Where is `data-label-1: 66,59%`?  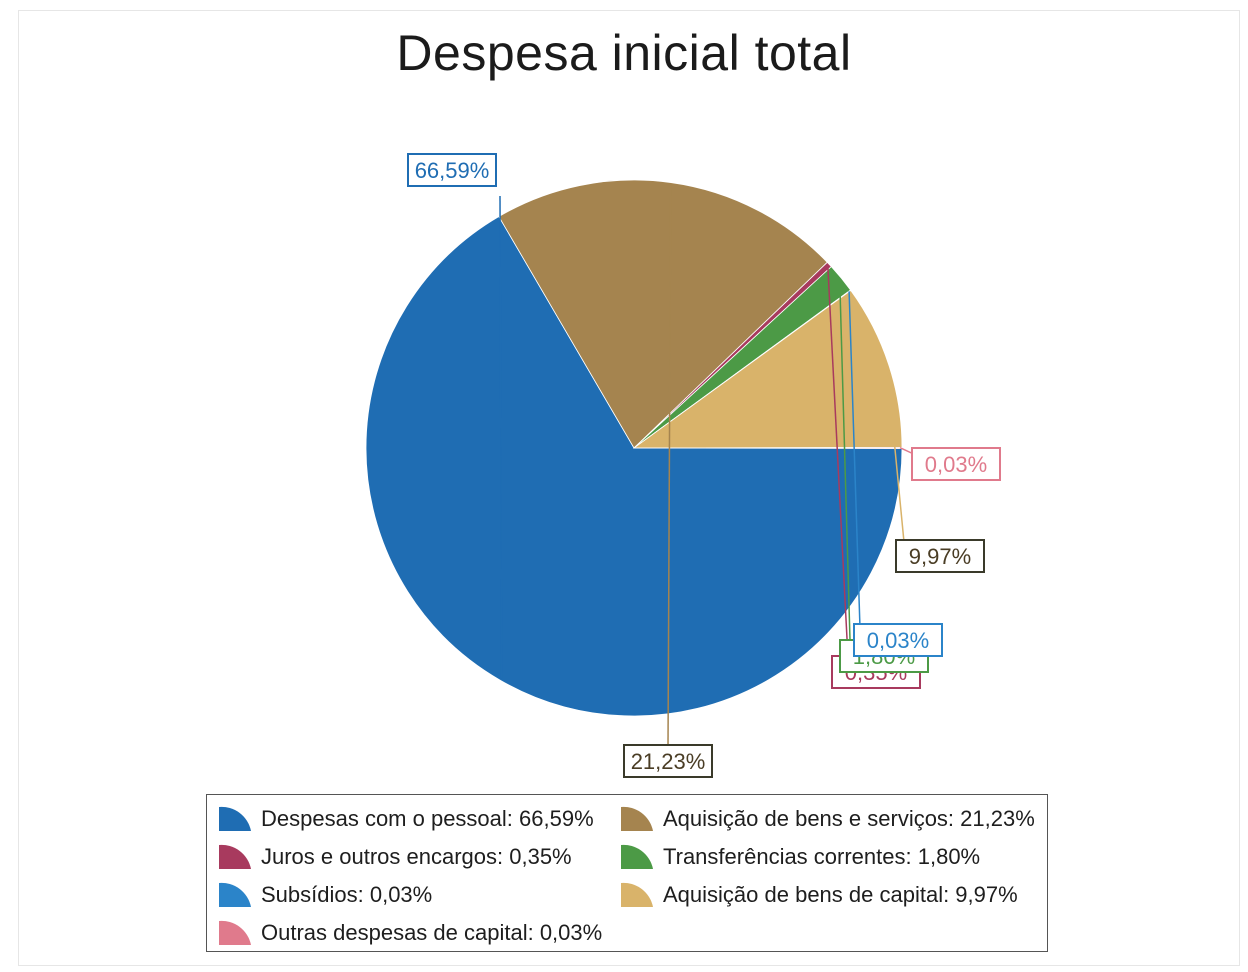
data-label-1: 66,59% is located at coordinates (452, 170).